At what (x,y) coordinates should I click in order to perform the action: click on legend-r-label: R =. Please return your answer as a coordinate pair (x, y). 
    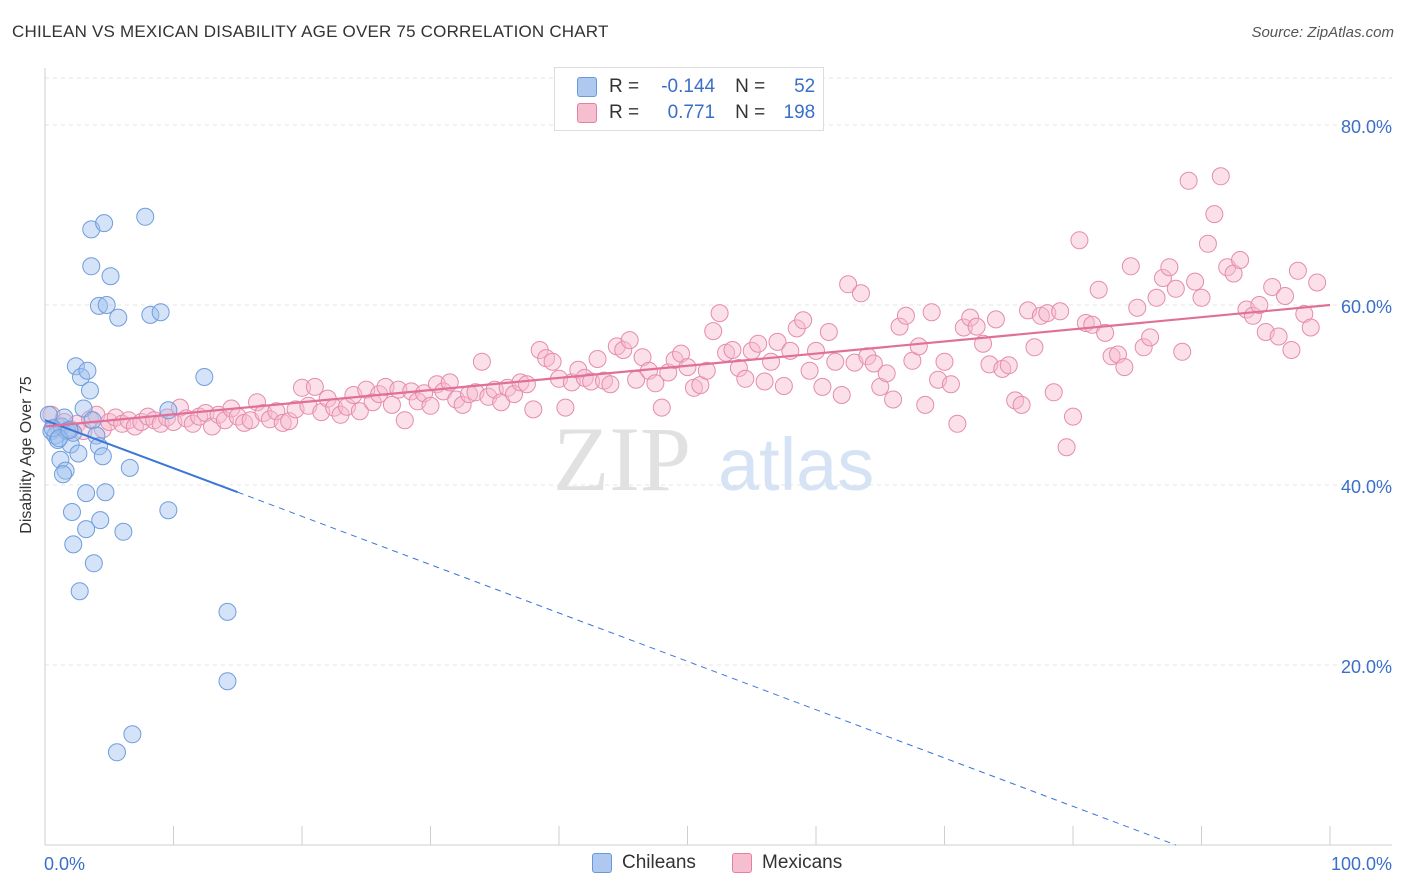
    Looking at the image, I should click on (624, 86).